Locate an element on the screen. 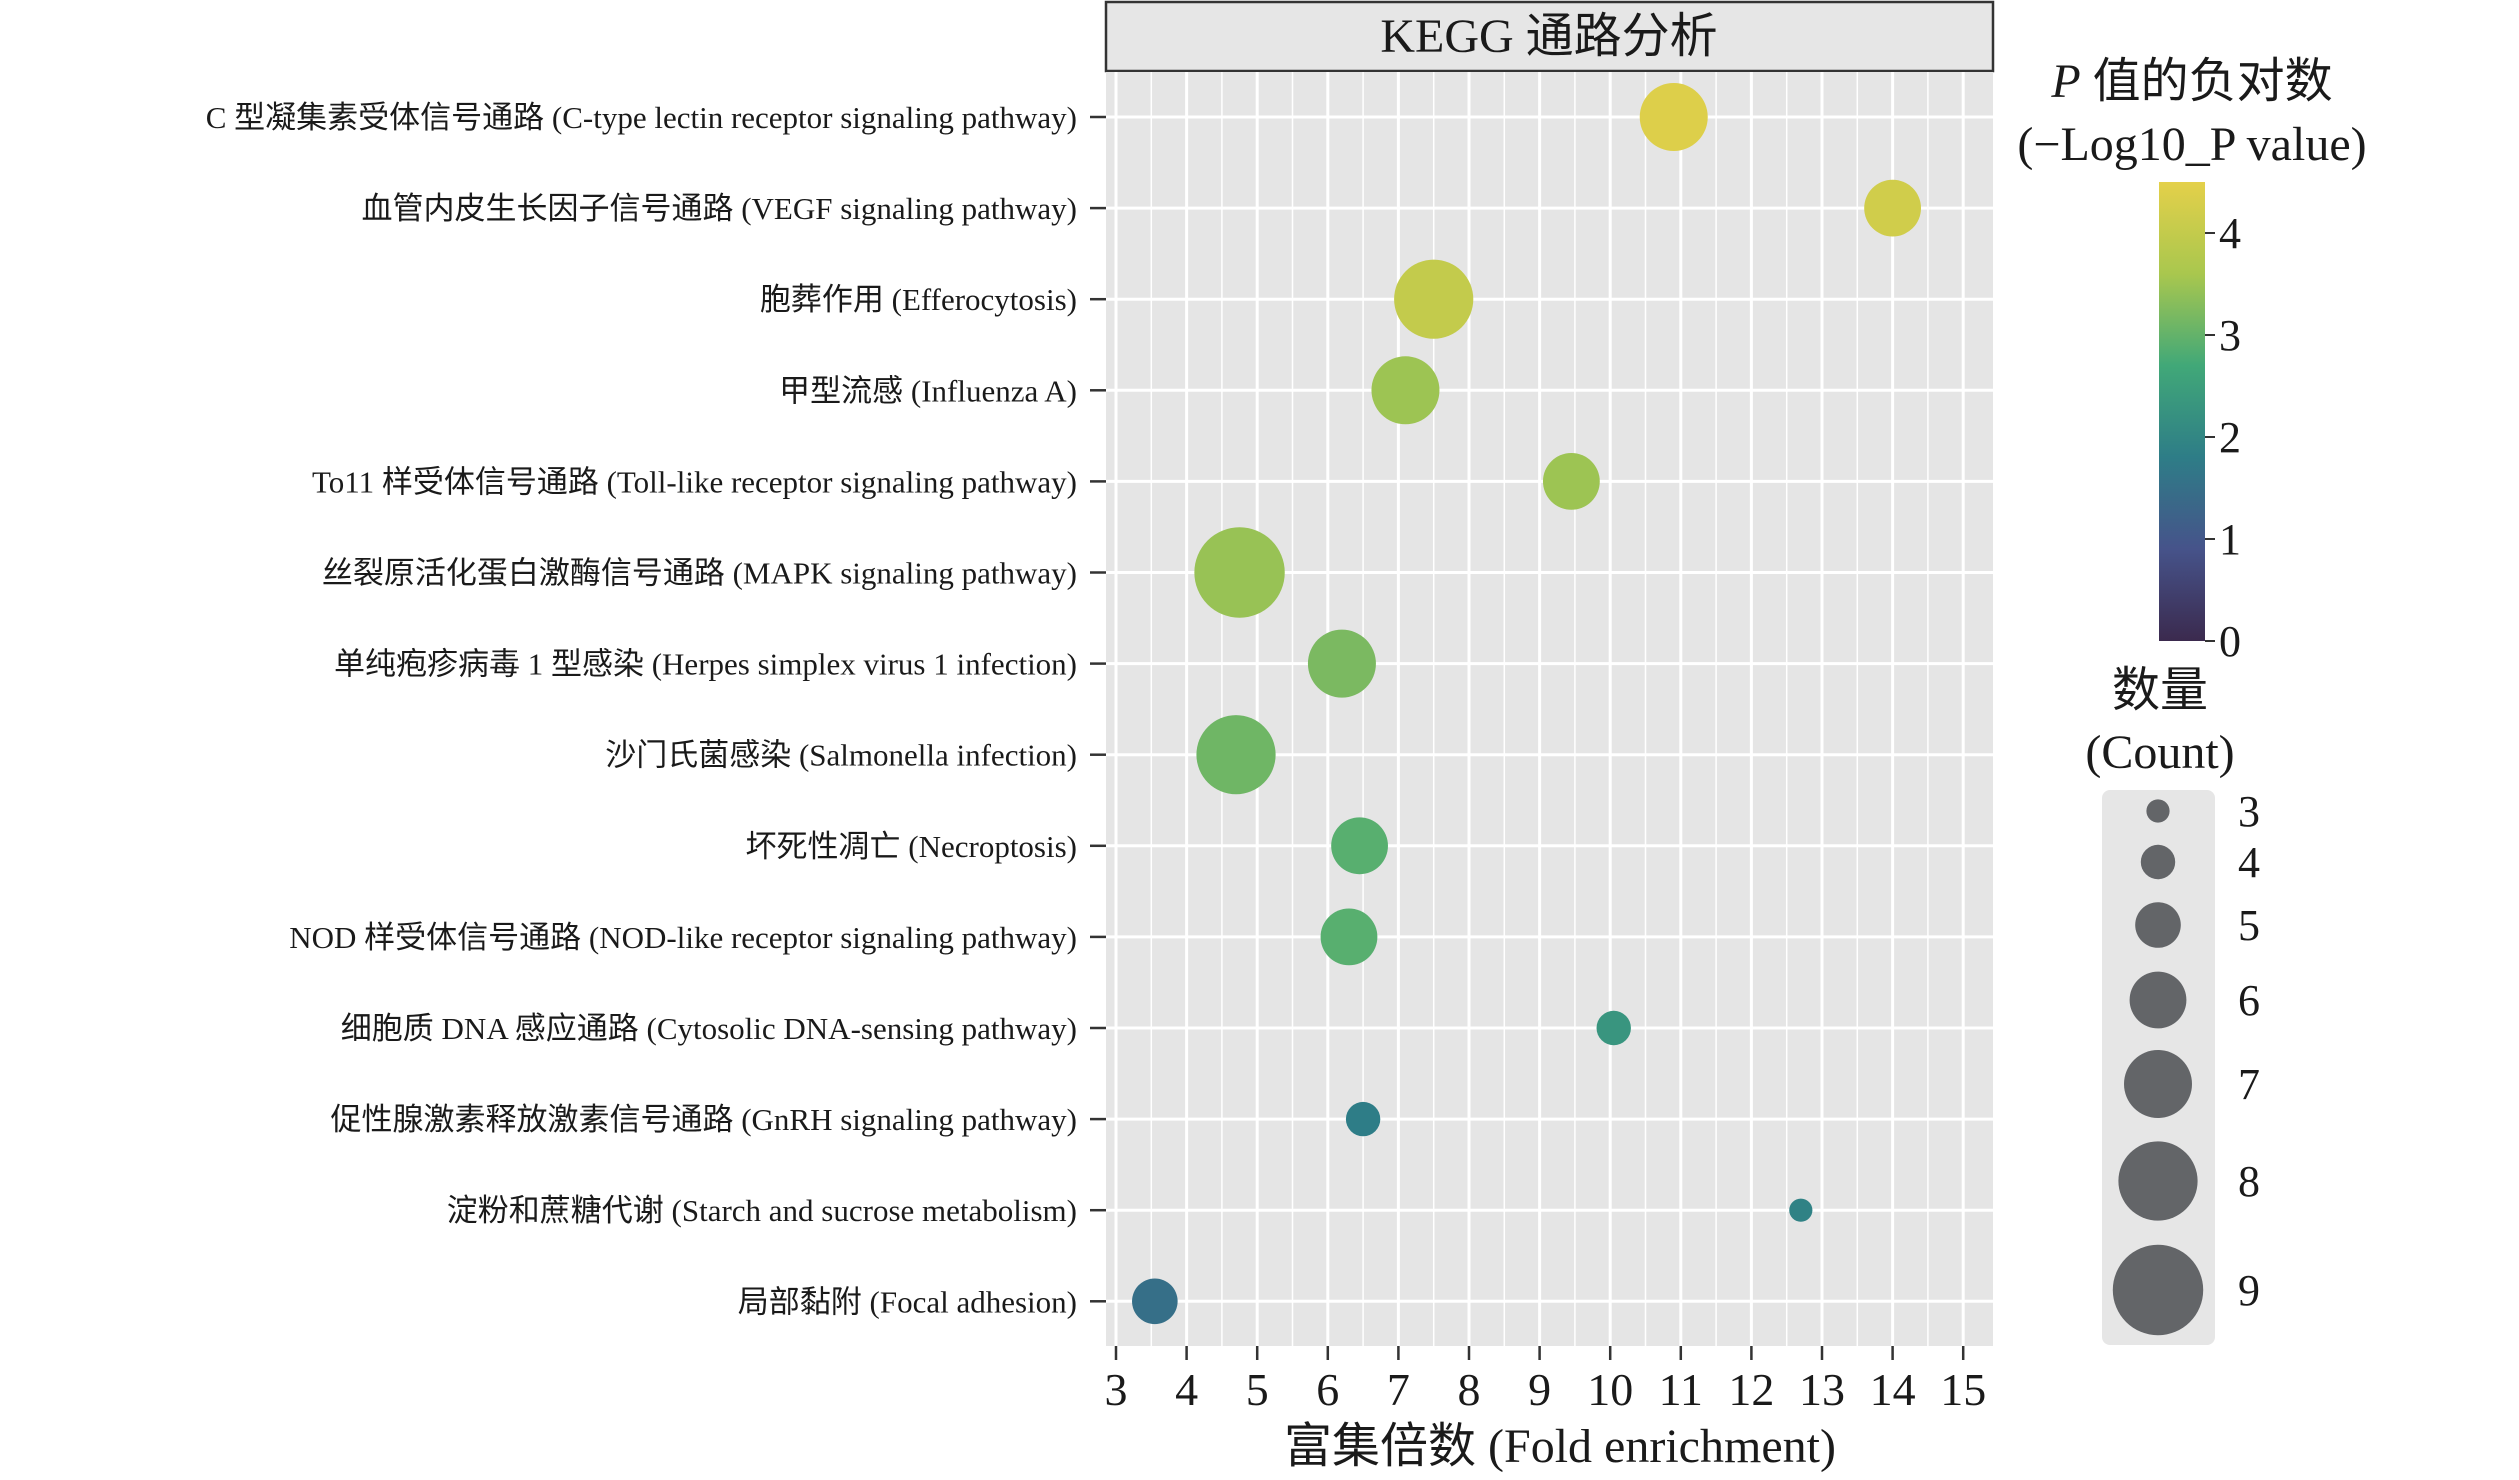  title-strip-background is located at coordinates (1549, 36).